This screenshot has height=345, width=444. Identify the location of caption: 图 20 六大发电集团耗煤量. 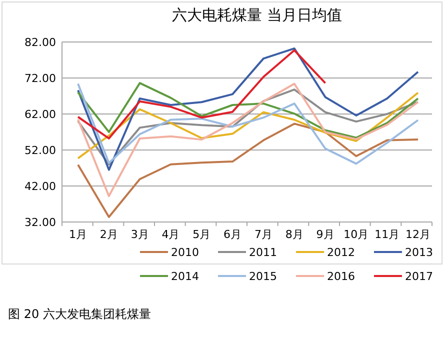
(79, 314).